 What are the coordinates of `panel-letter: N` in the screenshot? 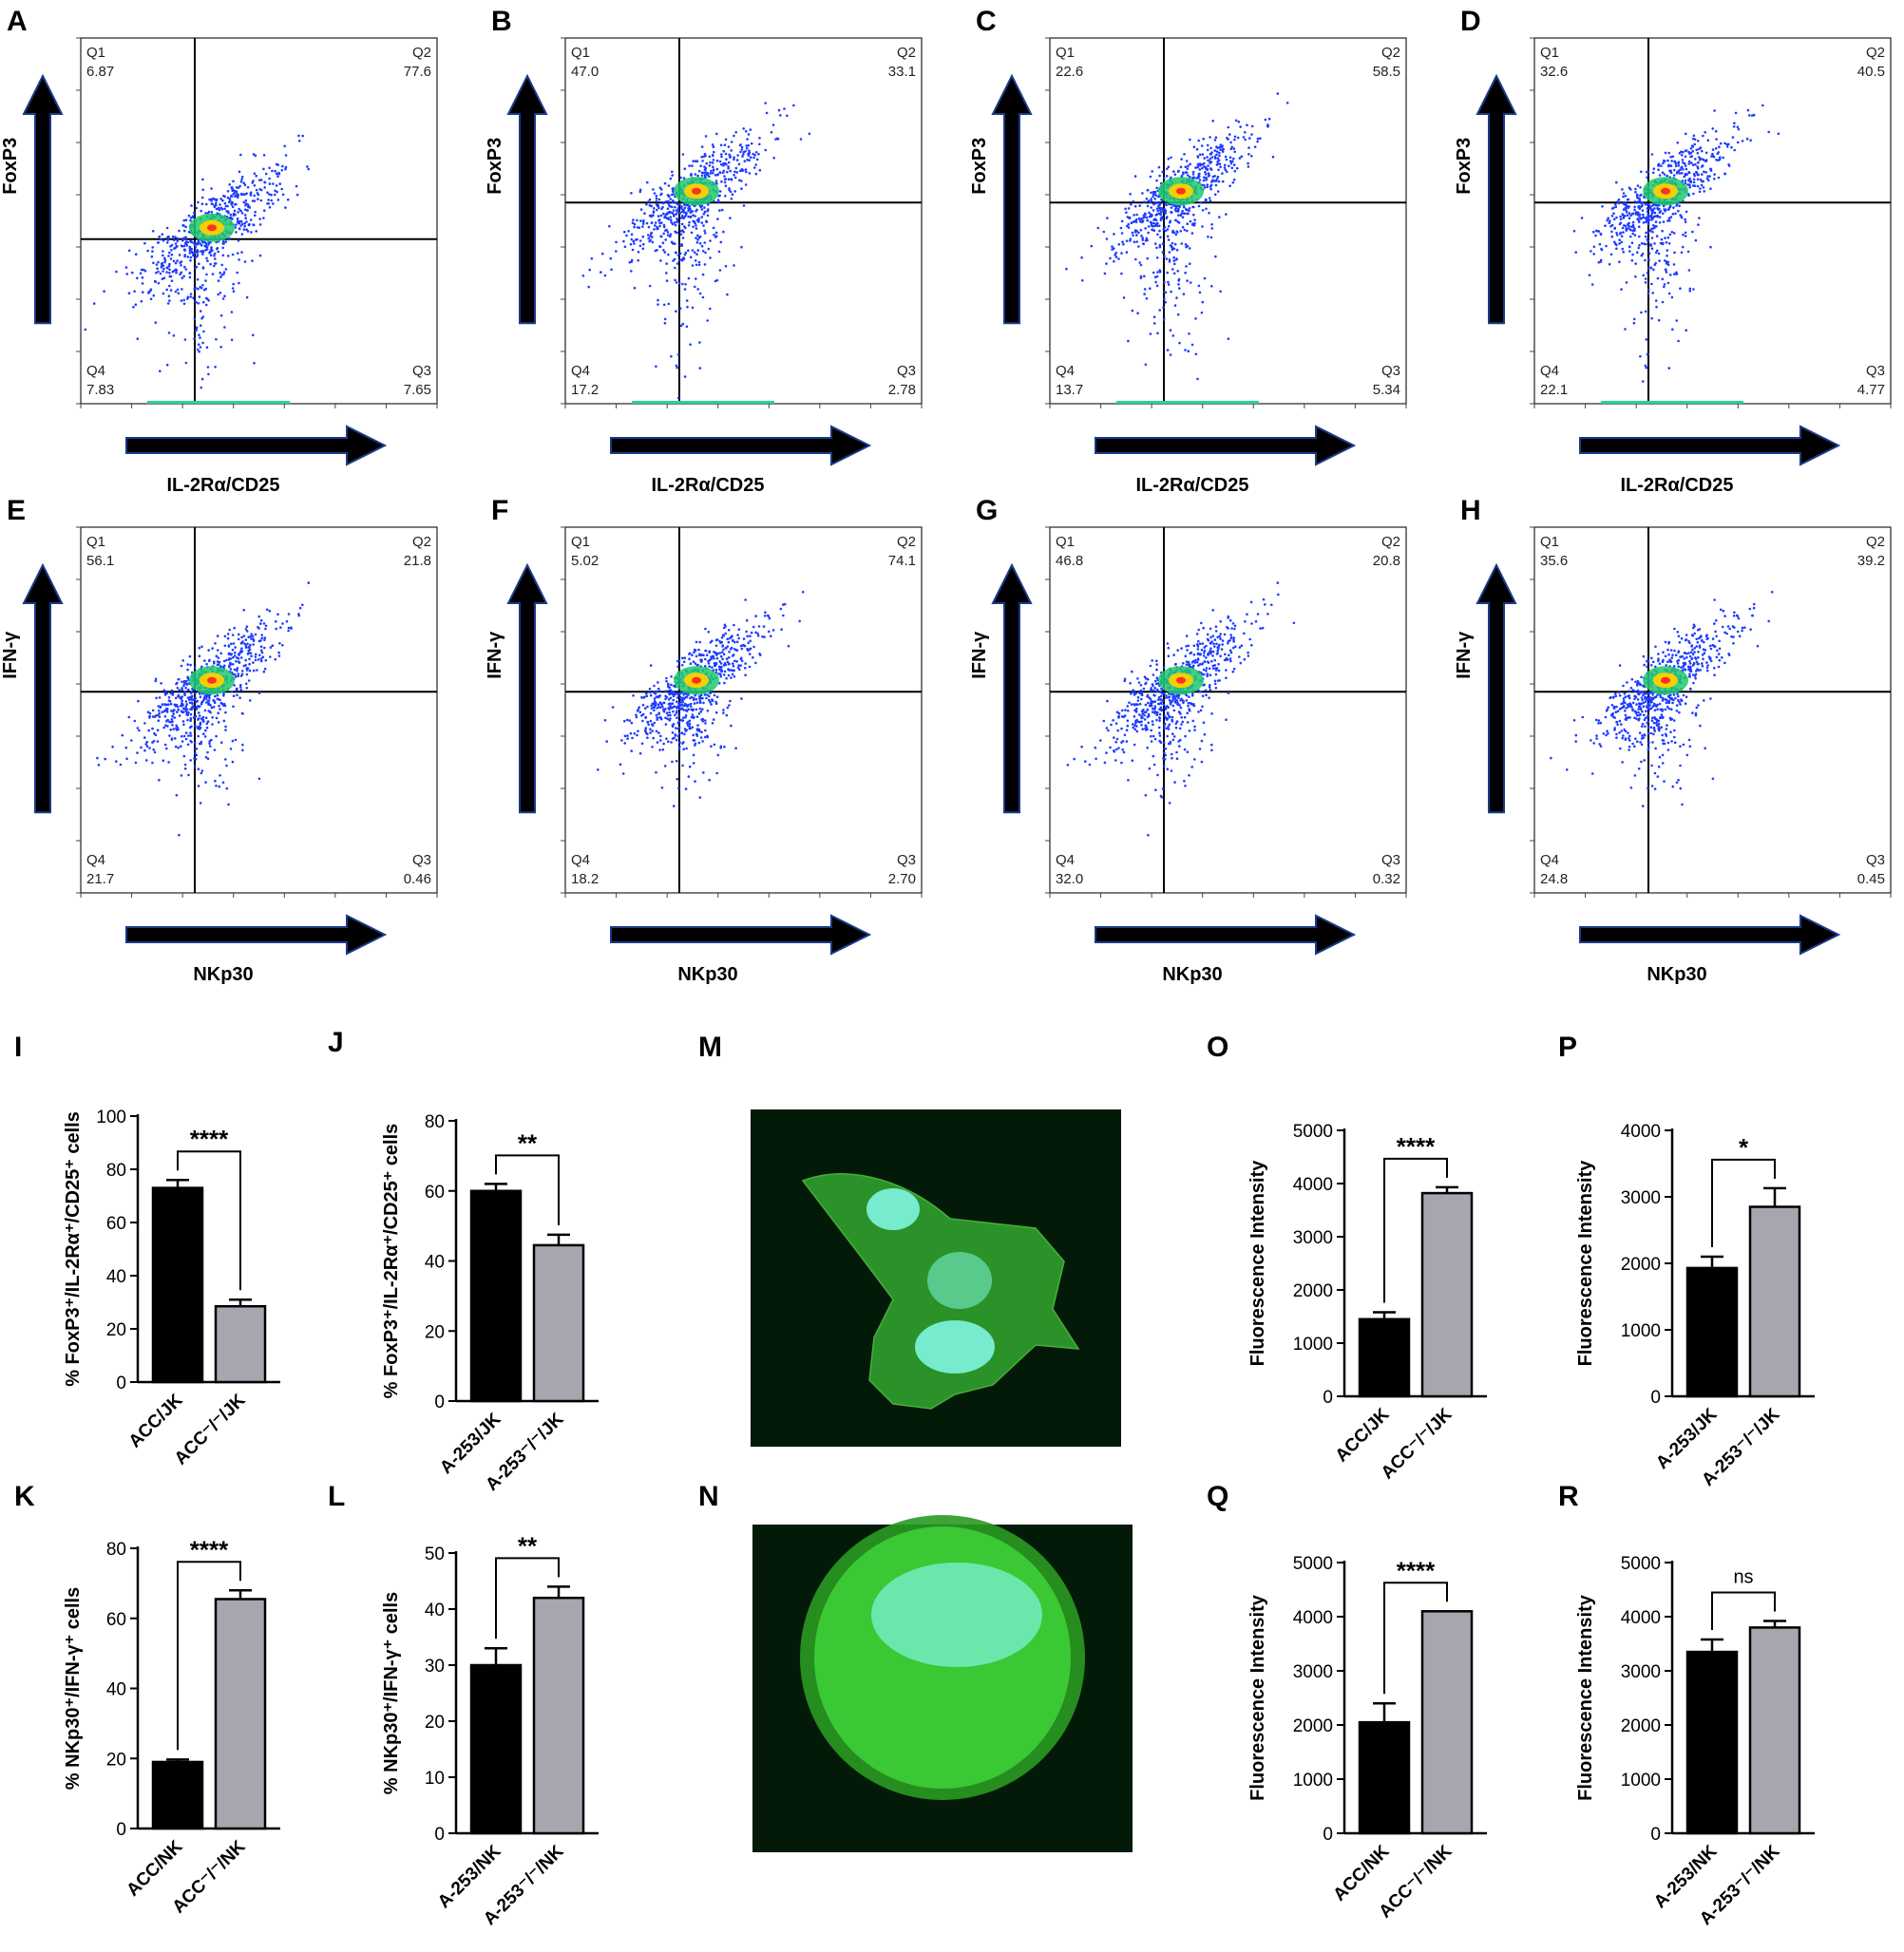 It's located at (708, 1496).